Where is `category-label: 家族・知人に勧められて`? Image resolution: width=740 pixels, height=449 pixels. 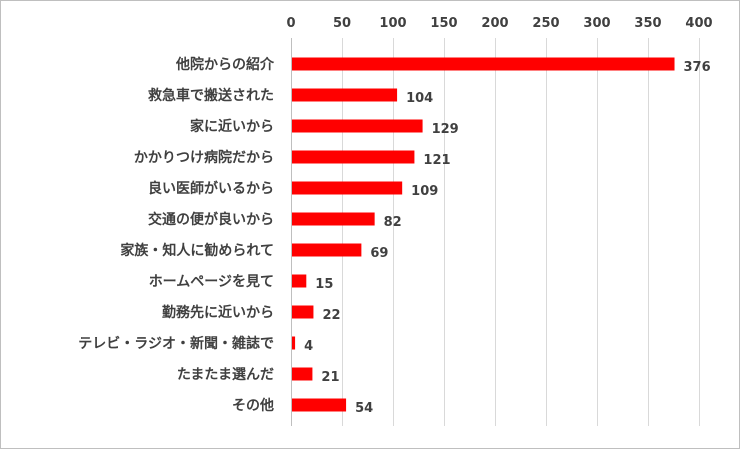
category-label: 家族・知人に勧められて is located at coordinates (197, 250).